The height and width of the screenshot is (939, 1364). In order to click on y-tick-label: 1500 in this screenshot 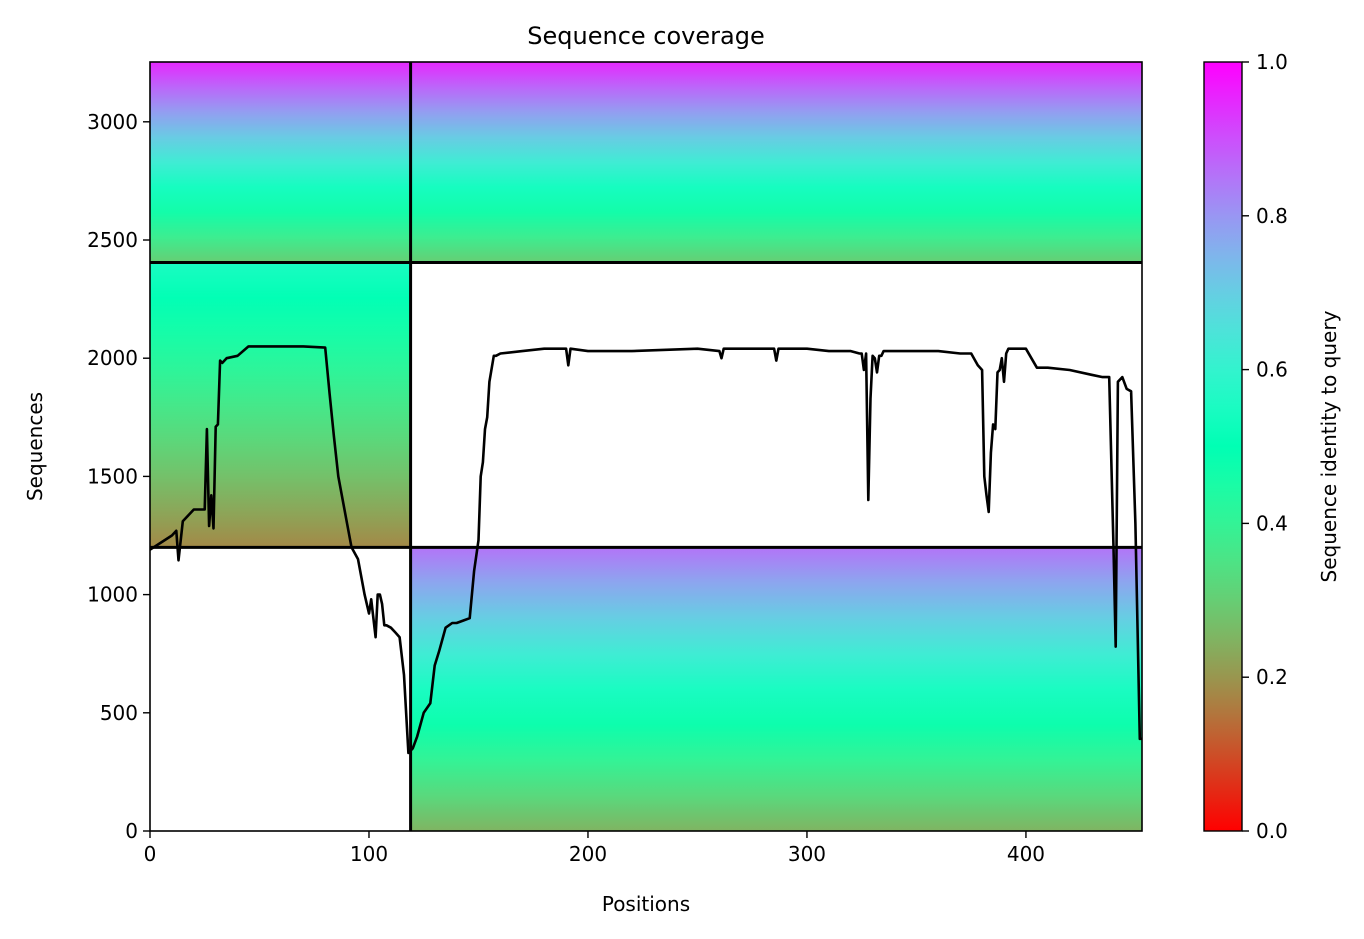, I will do `click(112, 476)`.